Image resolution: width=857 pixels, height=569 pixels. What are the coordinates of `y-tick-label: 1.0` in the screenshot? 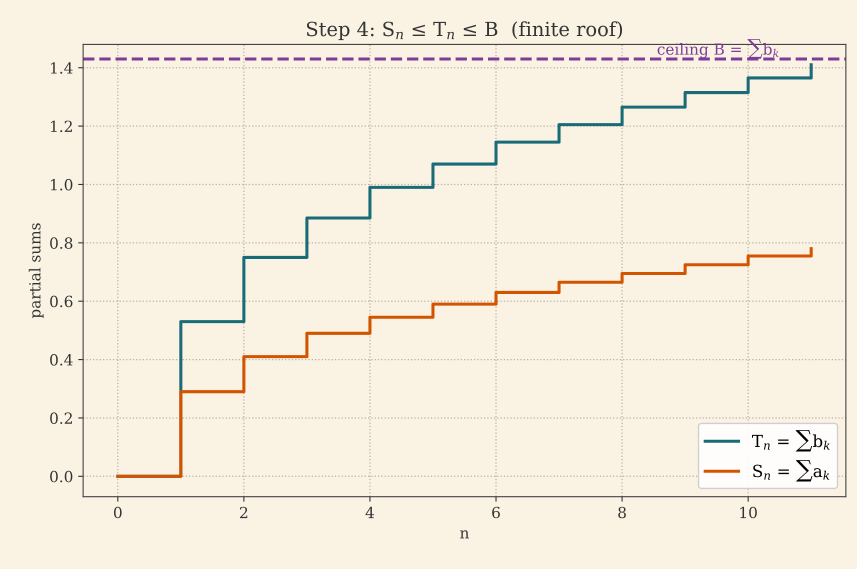 It's located at (61, 184).